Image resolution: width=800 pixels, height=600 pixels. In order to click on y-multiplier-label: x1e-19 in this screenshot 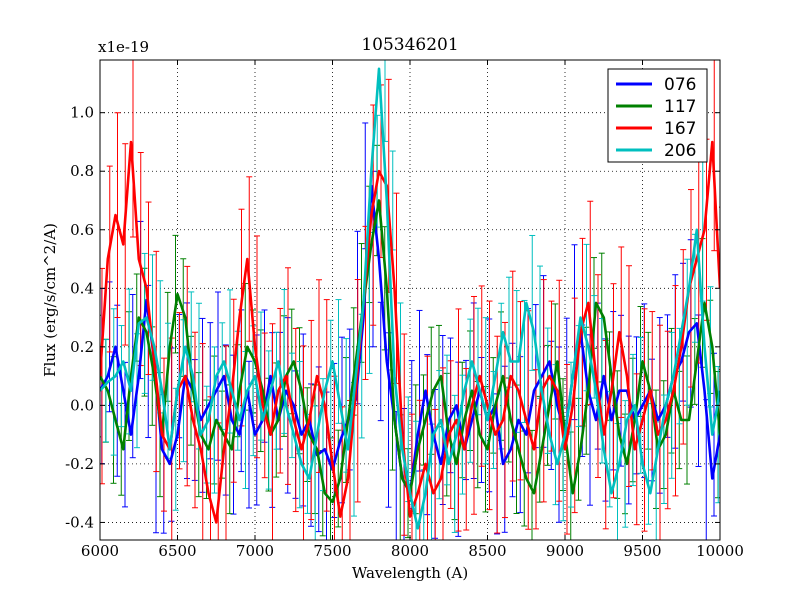, I will do `click(123, 47)`.